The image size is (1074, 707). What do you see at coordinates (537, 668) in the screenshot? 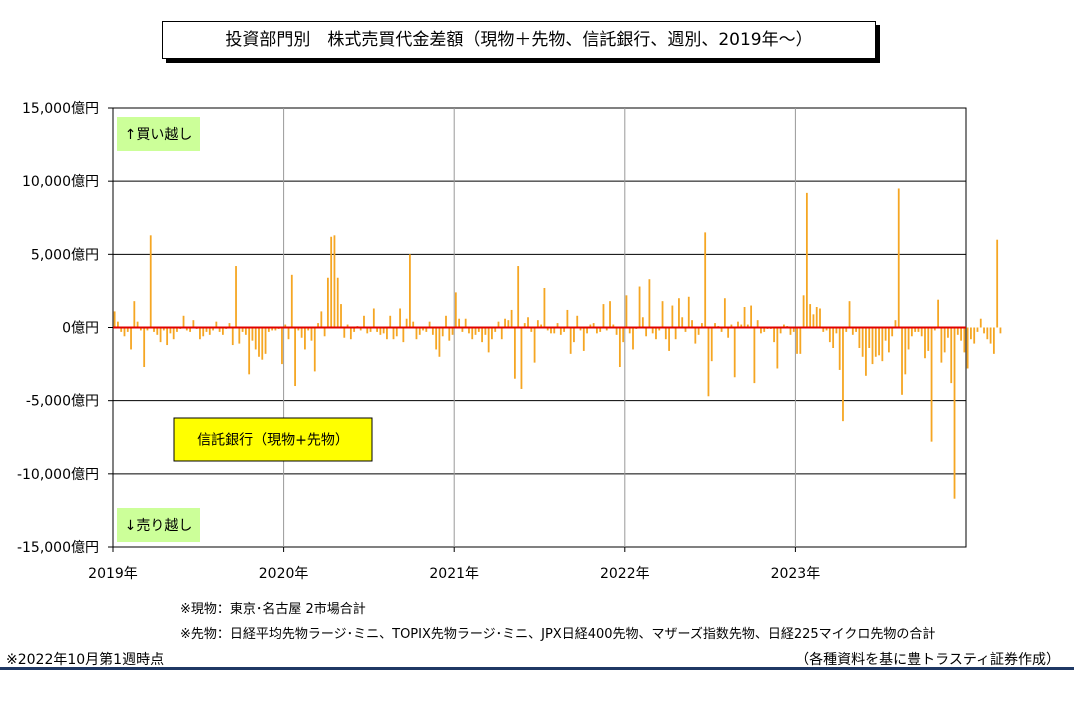
I see `bottom-rule` at bounding box center [537, 668].